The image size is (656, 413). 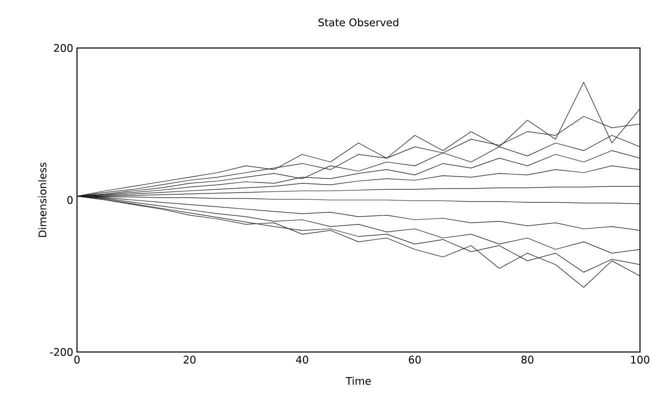 What do you see at coordinates (640, 360) in the screenshot?
I see `x-tick-label: 100` at bounding box center [640, 360].